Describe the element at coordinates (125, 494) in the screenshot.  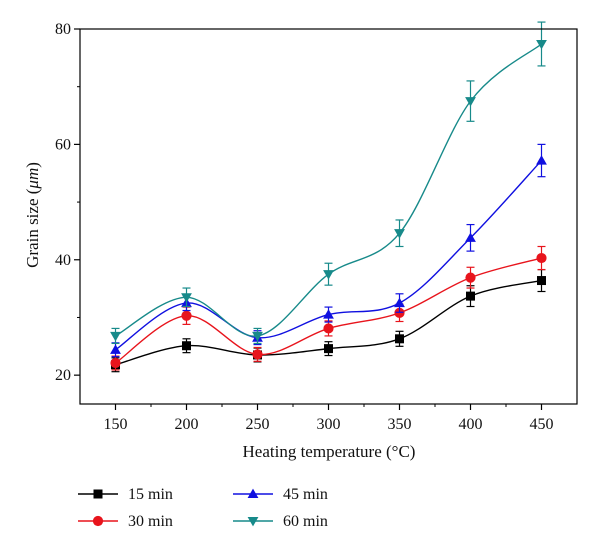
I see `legend-item: 15 min` at that location.